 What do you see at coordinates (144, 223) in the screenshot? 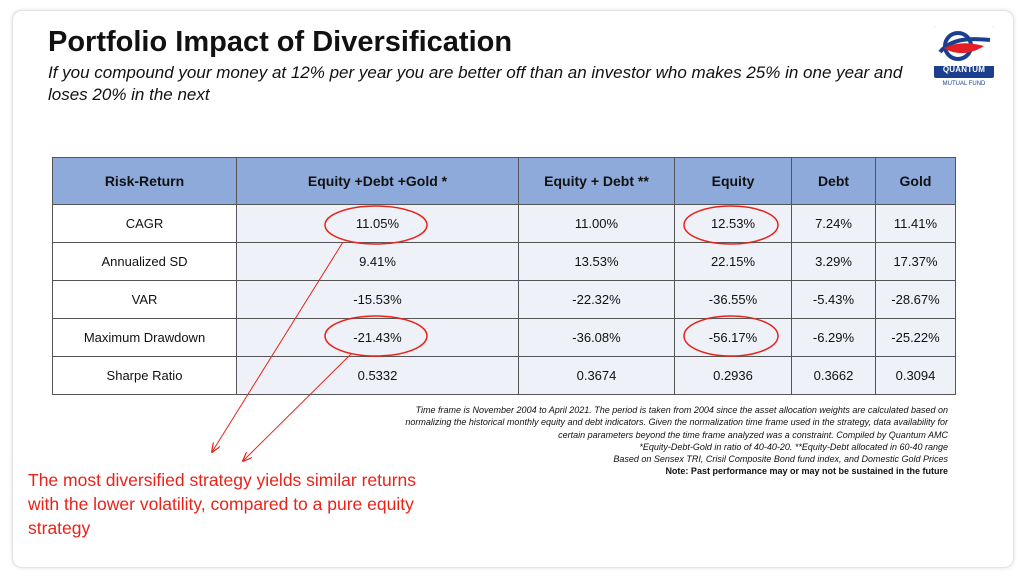
I see `row-label: CAGR` at bounding box center [144, 223].